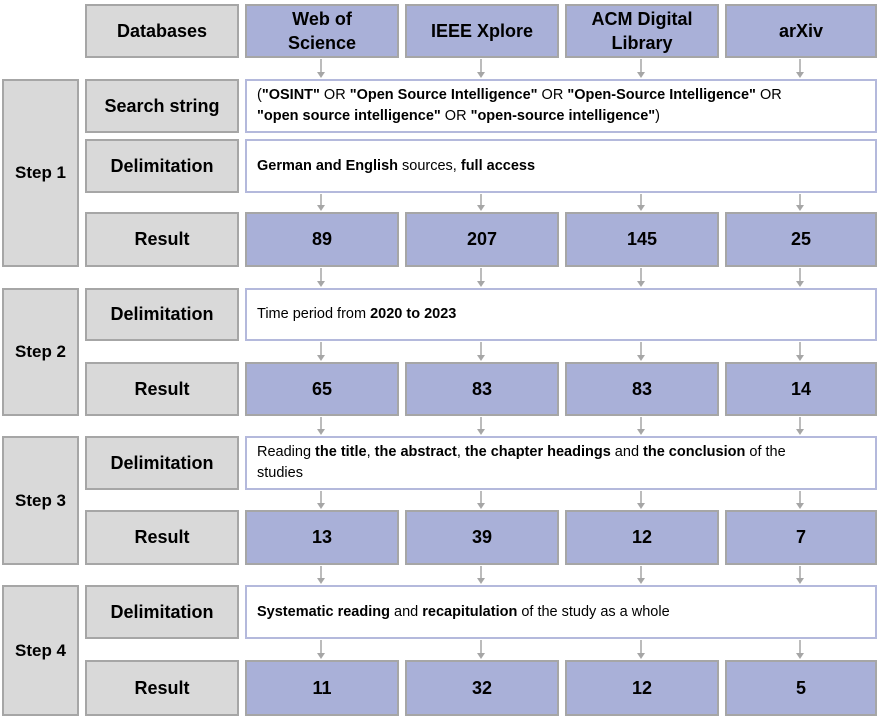 The width and height of the screenshot is (881, 720). I want to click on bold-text-run: "open-source intelligence", so click(563, 116).